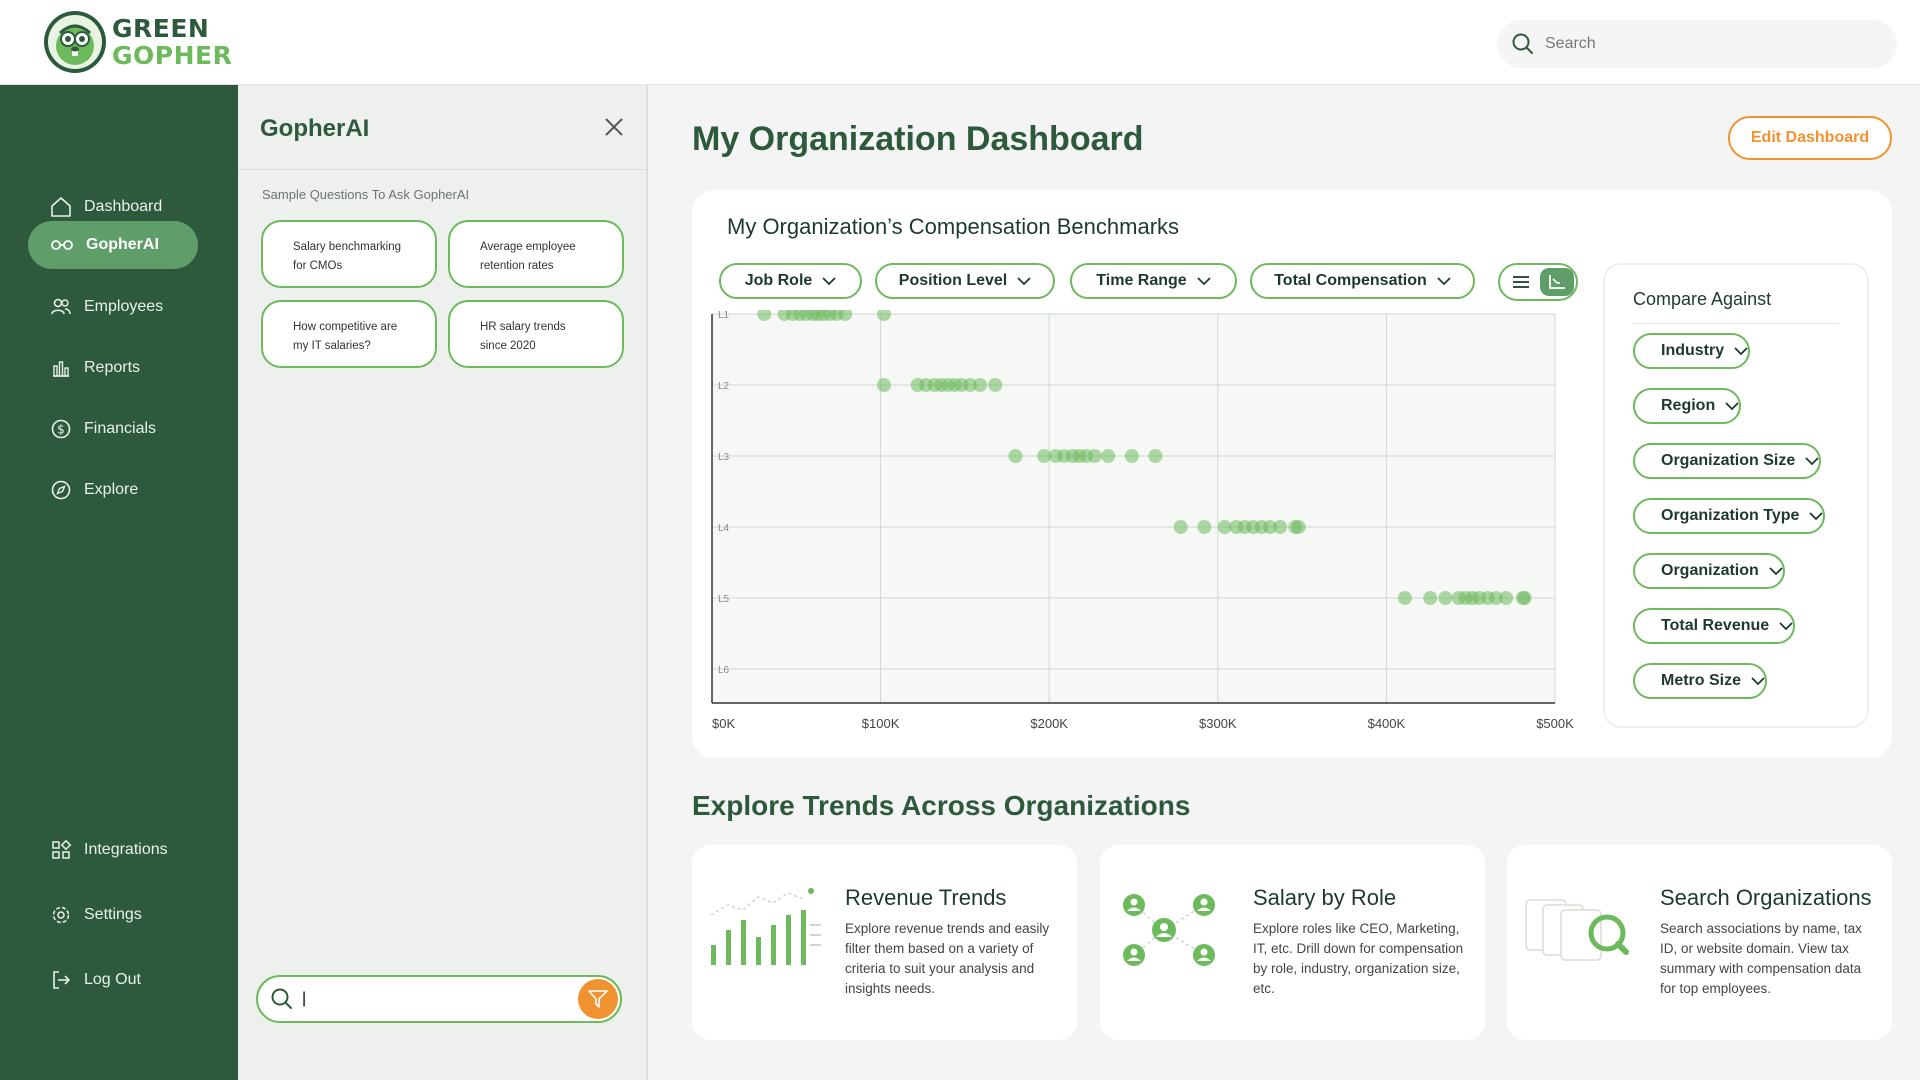  I want to click on sample-question-chip: Salary benchmarking for CMOs, so click(349, 254).